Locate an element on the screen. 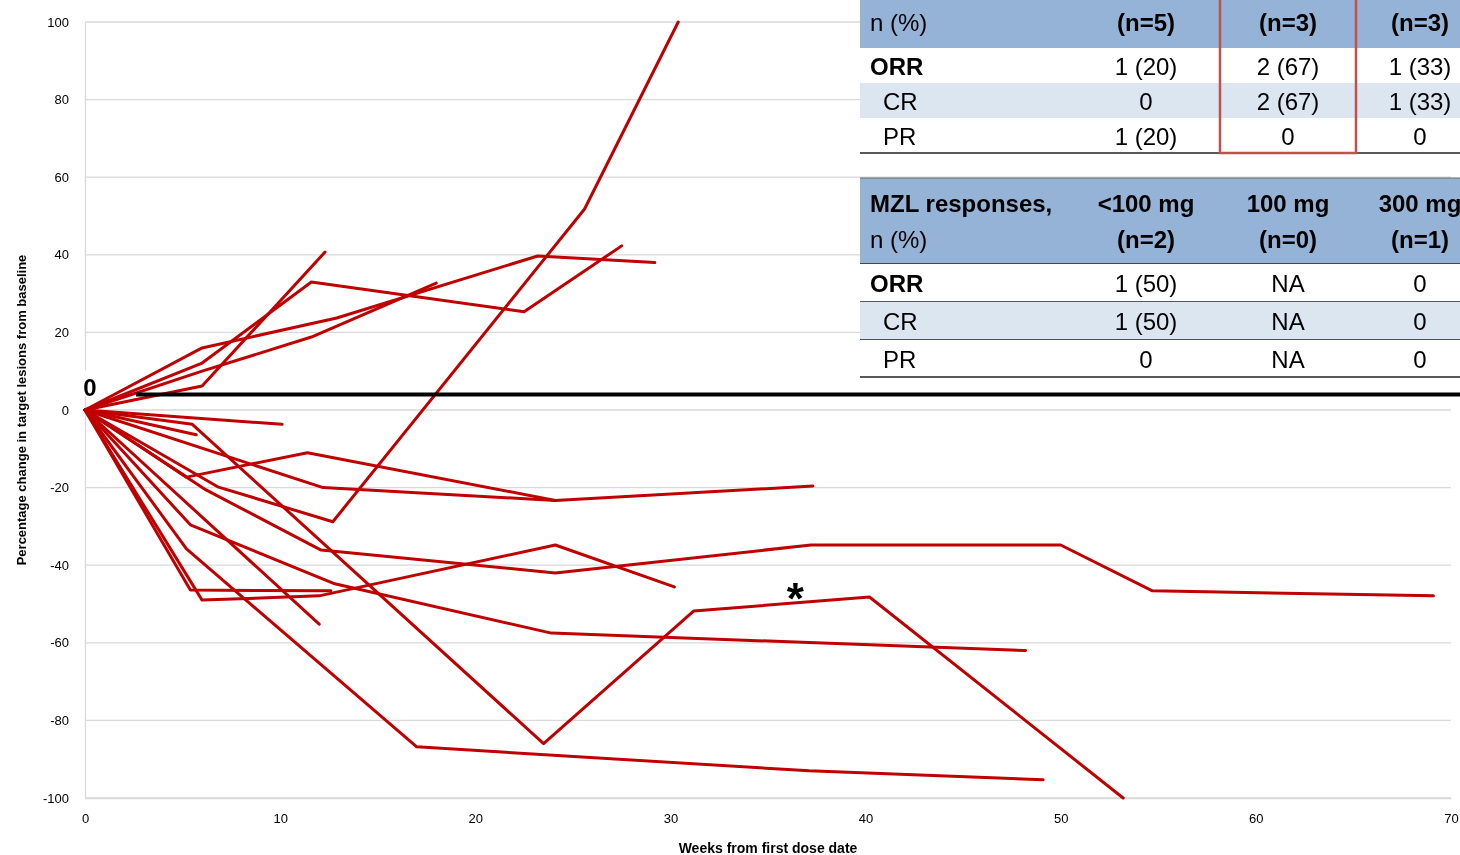 This screenshot has width=1460, height=855. x-tick-label: 0 is located at coordinates (85, 819).